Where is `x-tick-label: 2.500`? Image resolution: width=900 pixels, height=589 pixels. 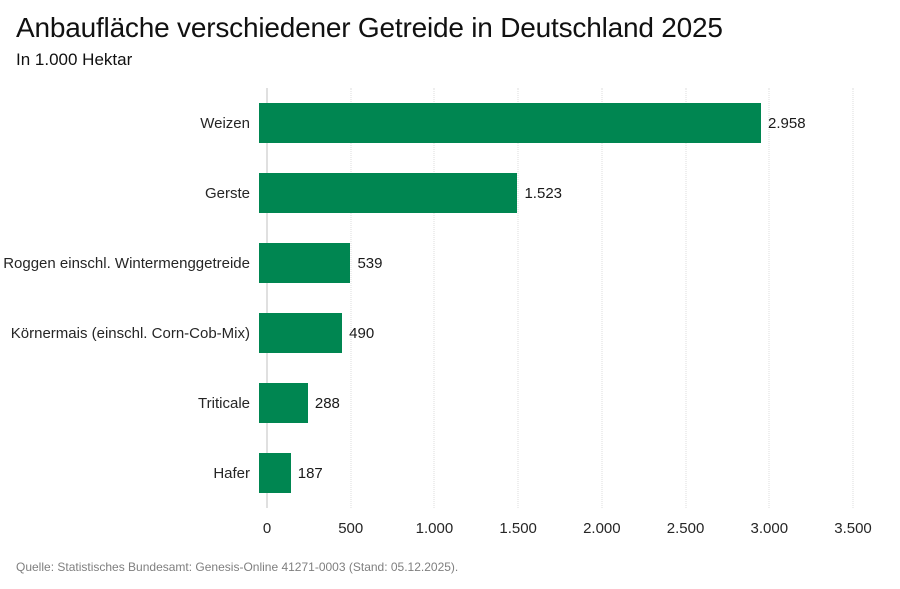 x-tick-label: 2.500 is located at coordinates (685, 528).